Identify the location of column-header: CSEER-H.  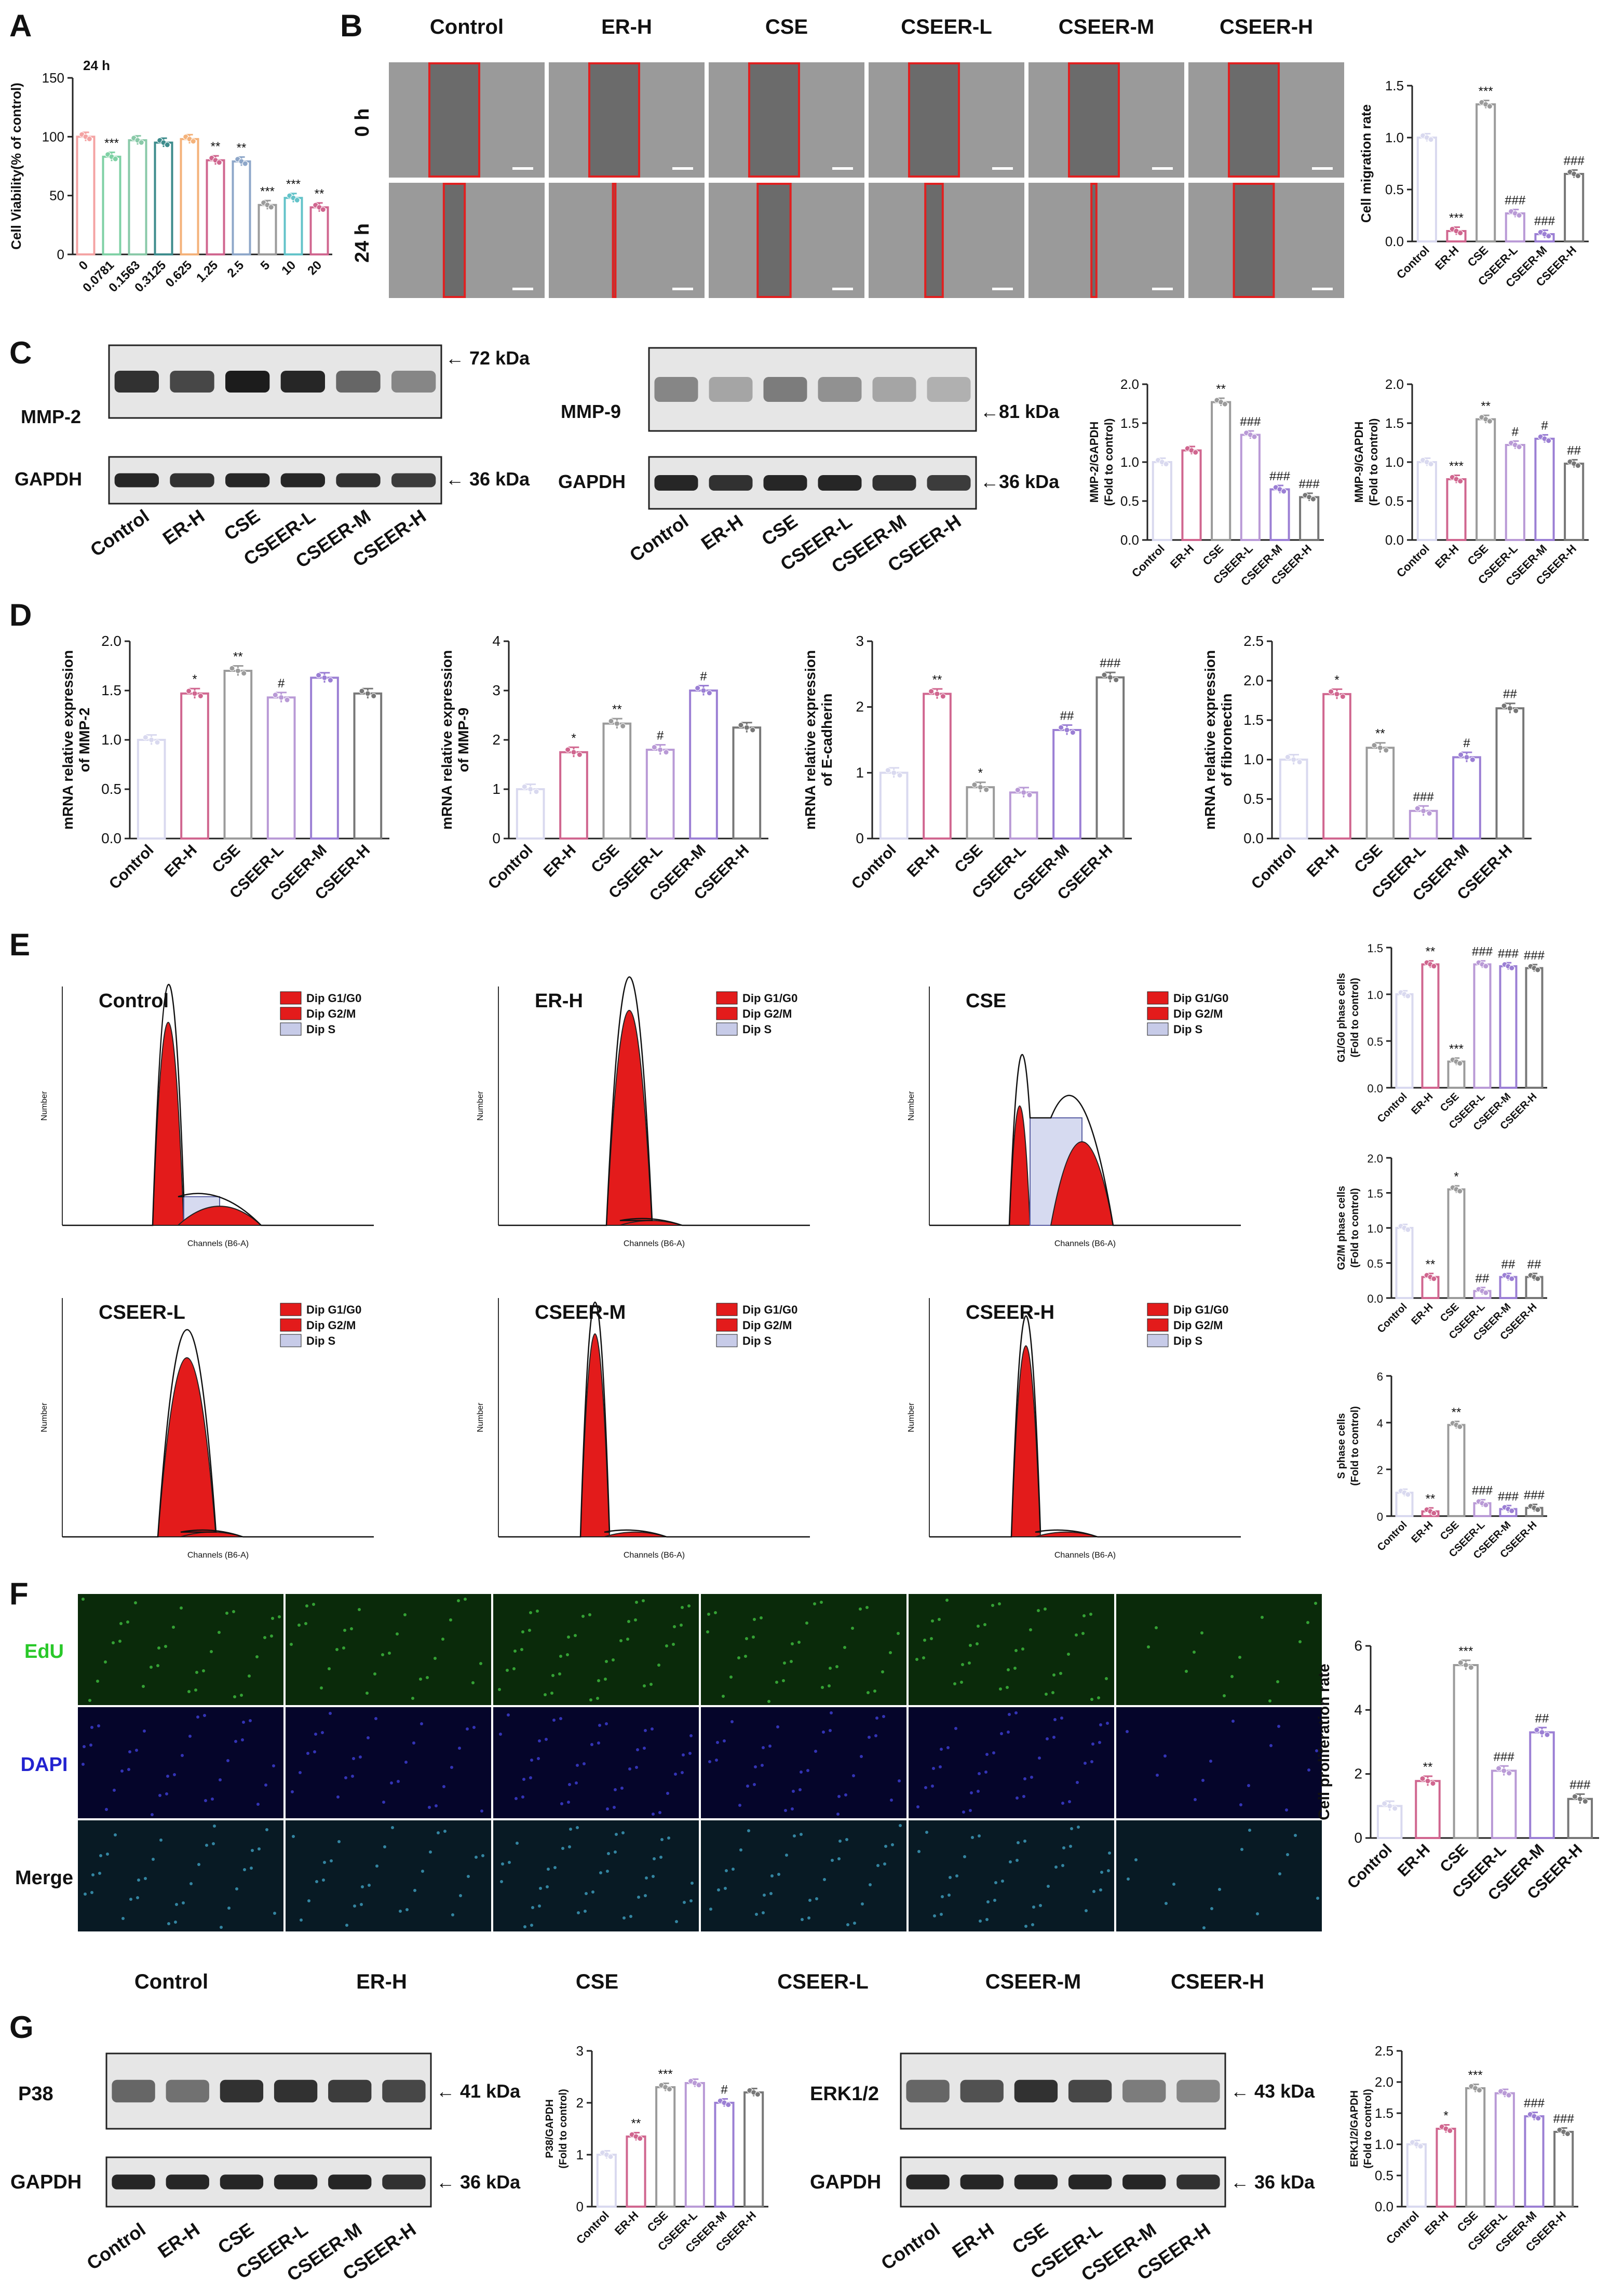
(1266, 27).